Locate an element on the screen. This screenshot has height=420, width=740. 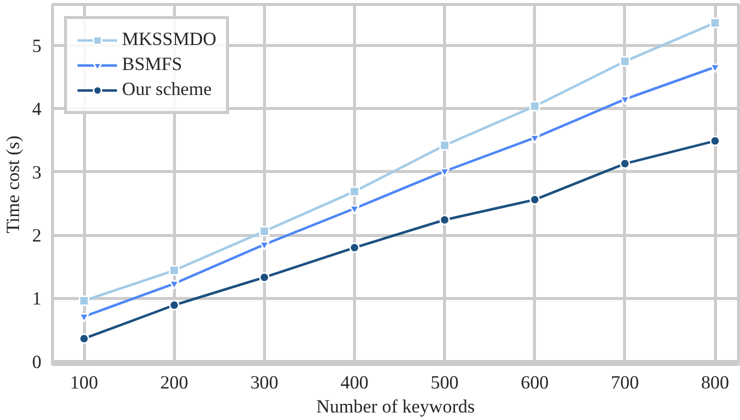
x-axis-title: Number of keywords is located at coordinates (395, 407).